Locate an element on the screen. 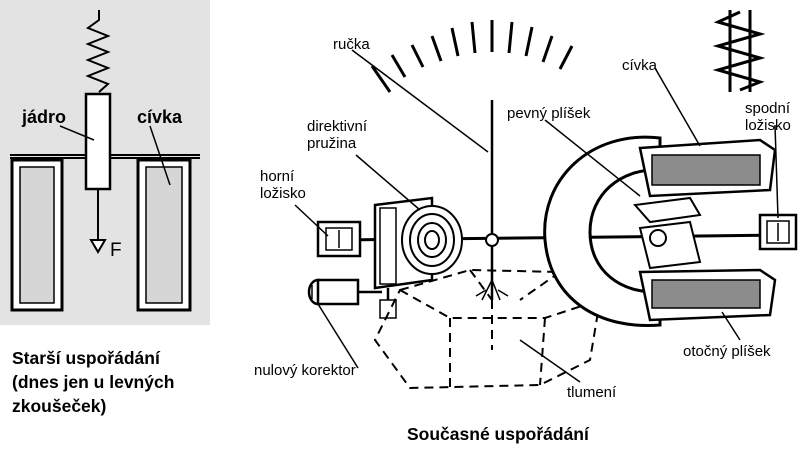  left-caption-line-2: (dnes jen u levných is located at coordinates (93, 382).